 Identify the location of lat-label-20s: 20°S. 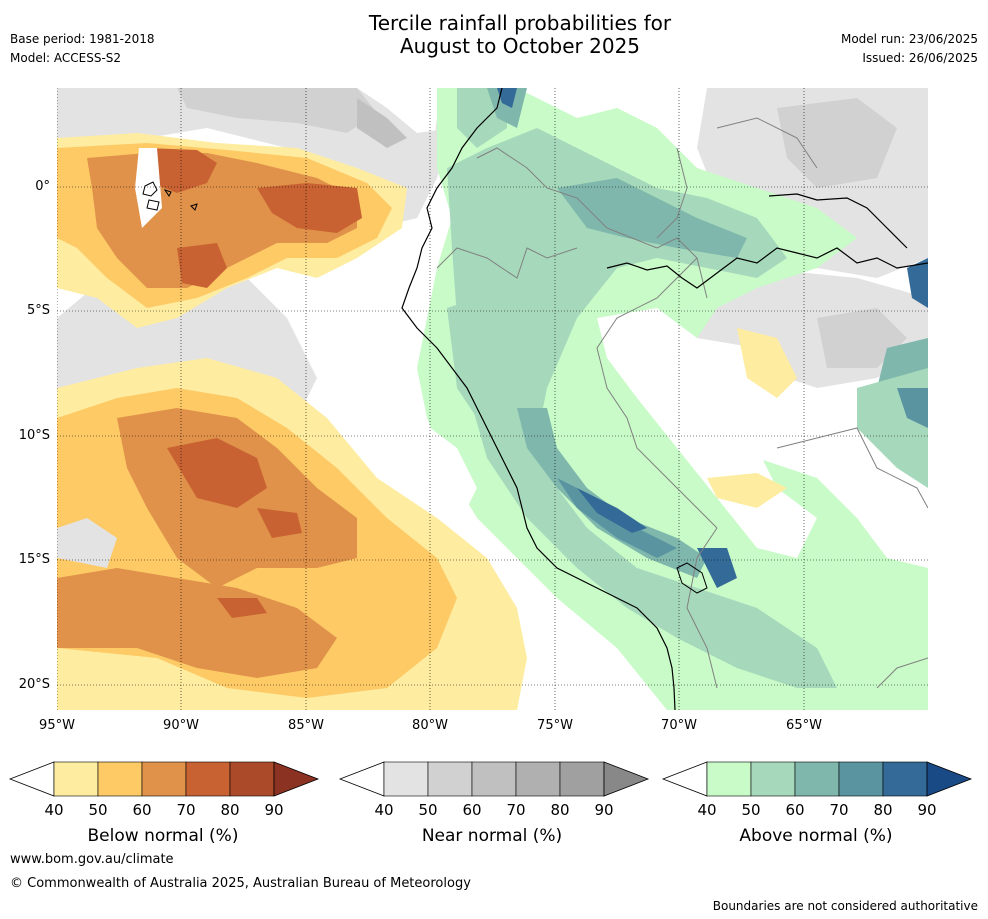
(34, 684).